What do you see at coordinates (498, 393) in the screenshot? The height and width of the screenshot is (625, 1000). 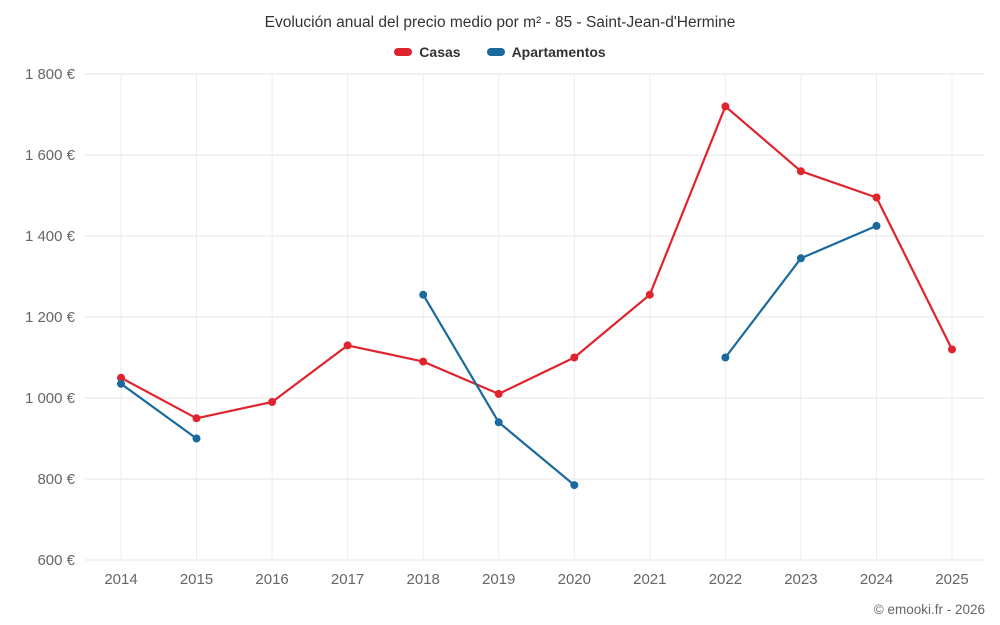 I see `data-point-casas-2019` at bounding box center [498, 393].